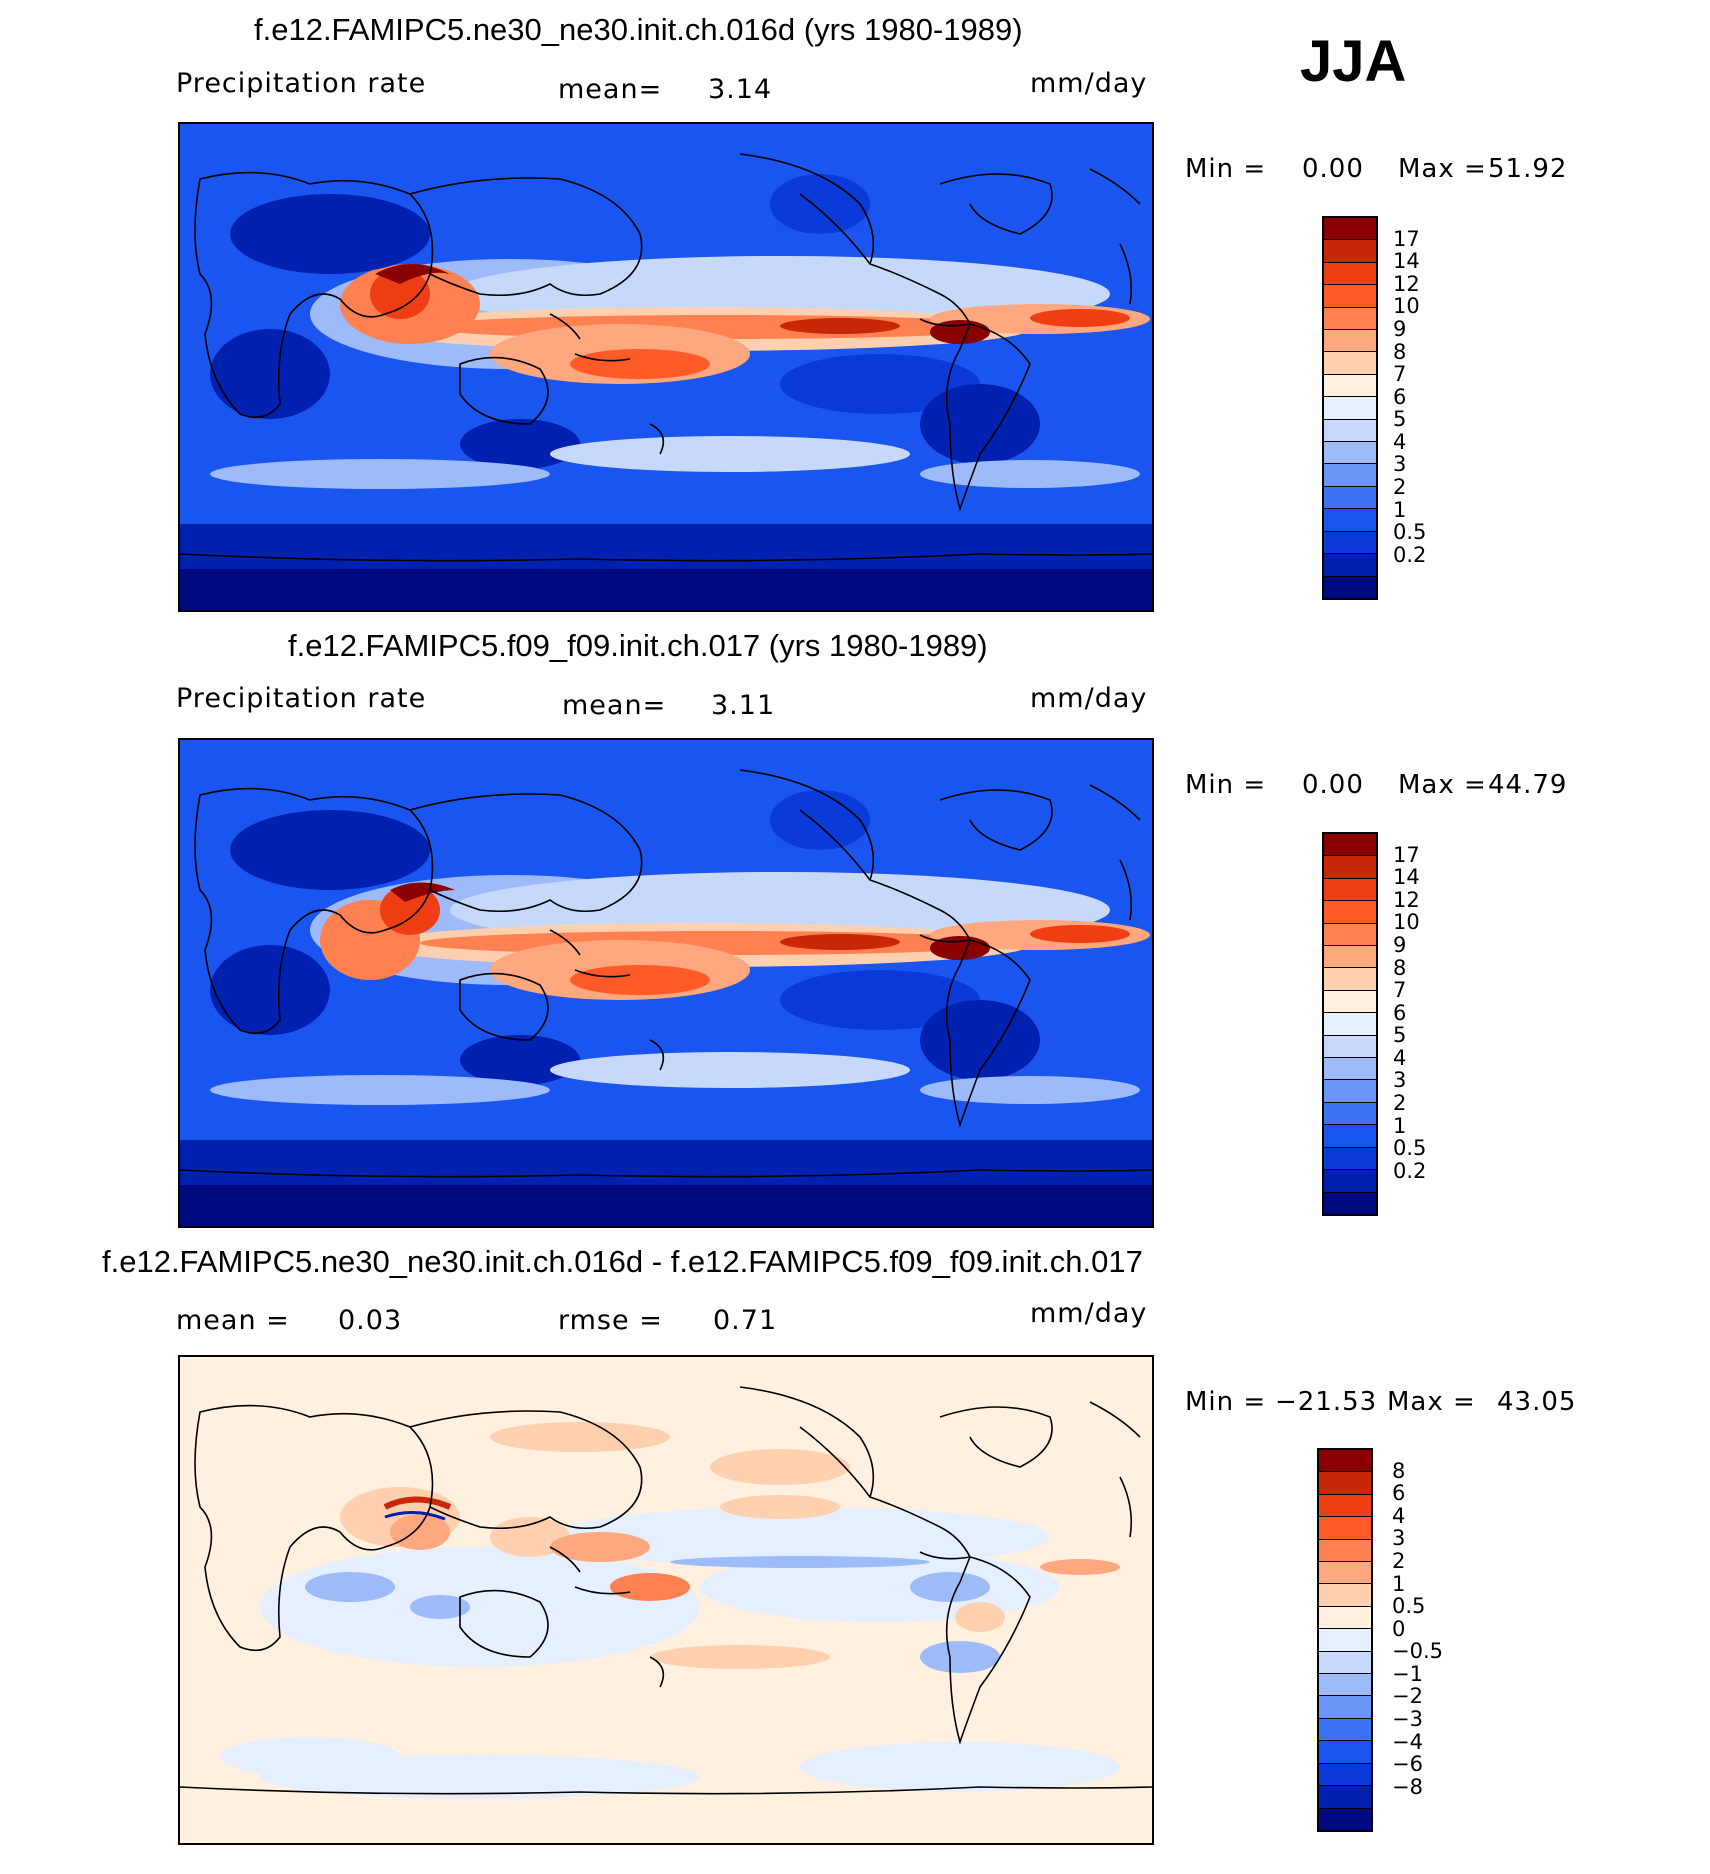 The width and height of the screenshot is (1710, 1874). Describe the element at coordinates (301, 83) in the screenshot. I see `panel-1-variable: Precipitation rate` at that location.